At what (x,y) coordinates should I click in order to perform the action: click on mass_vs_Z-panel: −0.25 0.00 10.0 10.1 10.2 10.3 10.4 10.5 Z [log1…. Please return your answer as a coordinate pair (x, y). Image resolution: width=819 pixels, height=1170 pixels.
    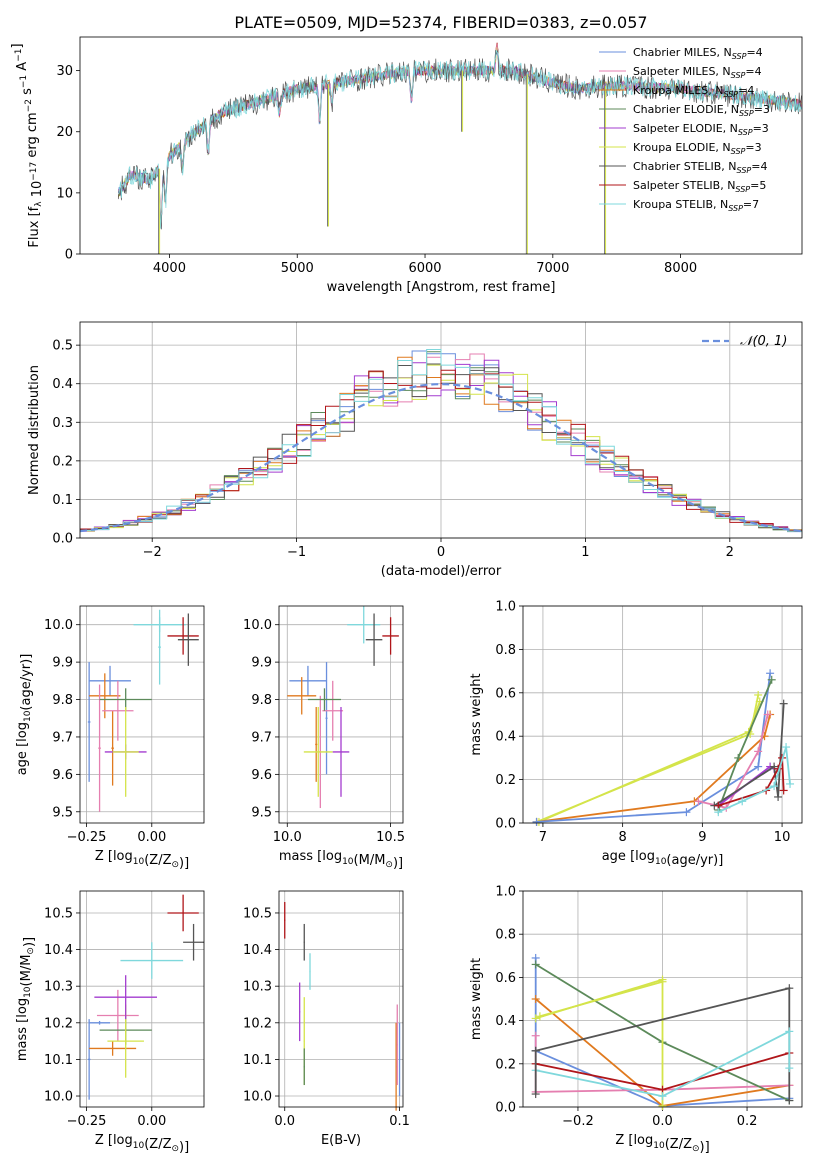
    Looking at the image, I should click on (110, 1022).